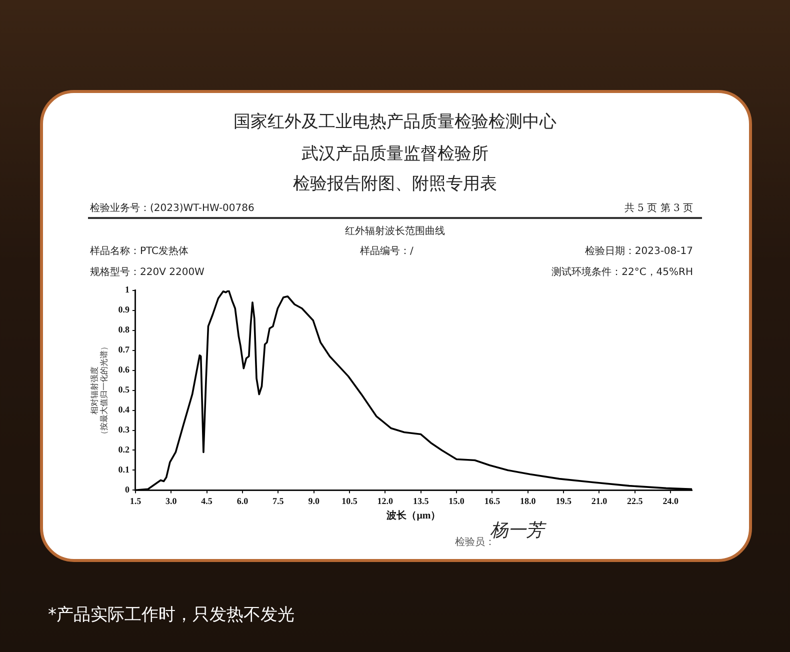  I want to click on chart-subtitle: 武汉产品质量监督检验所, so click(395, 154).